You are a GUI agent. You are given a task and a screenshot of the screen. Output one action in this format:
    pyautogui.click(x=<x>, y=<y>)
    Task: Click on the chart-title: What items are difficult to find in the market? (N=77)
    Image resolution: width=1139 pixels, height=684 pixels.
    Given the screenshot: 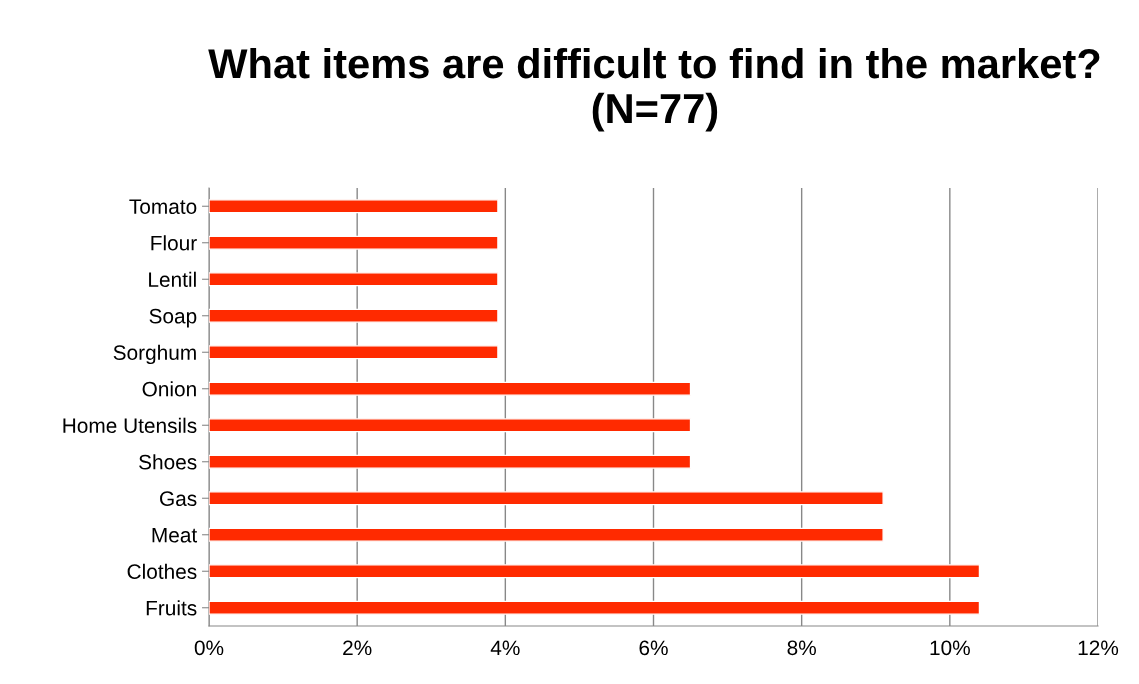 What is the action you would take?
    pyautogui.click(x=654, y=89)
    